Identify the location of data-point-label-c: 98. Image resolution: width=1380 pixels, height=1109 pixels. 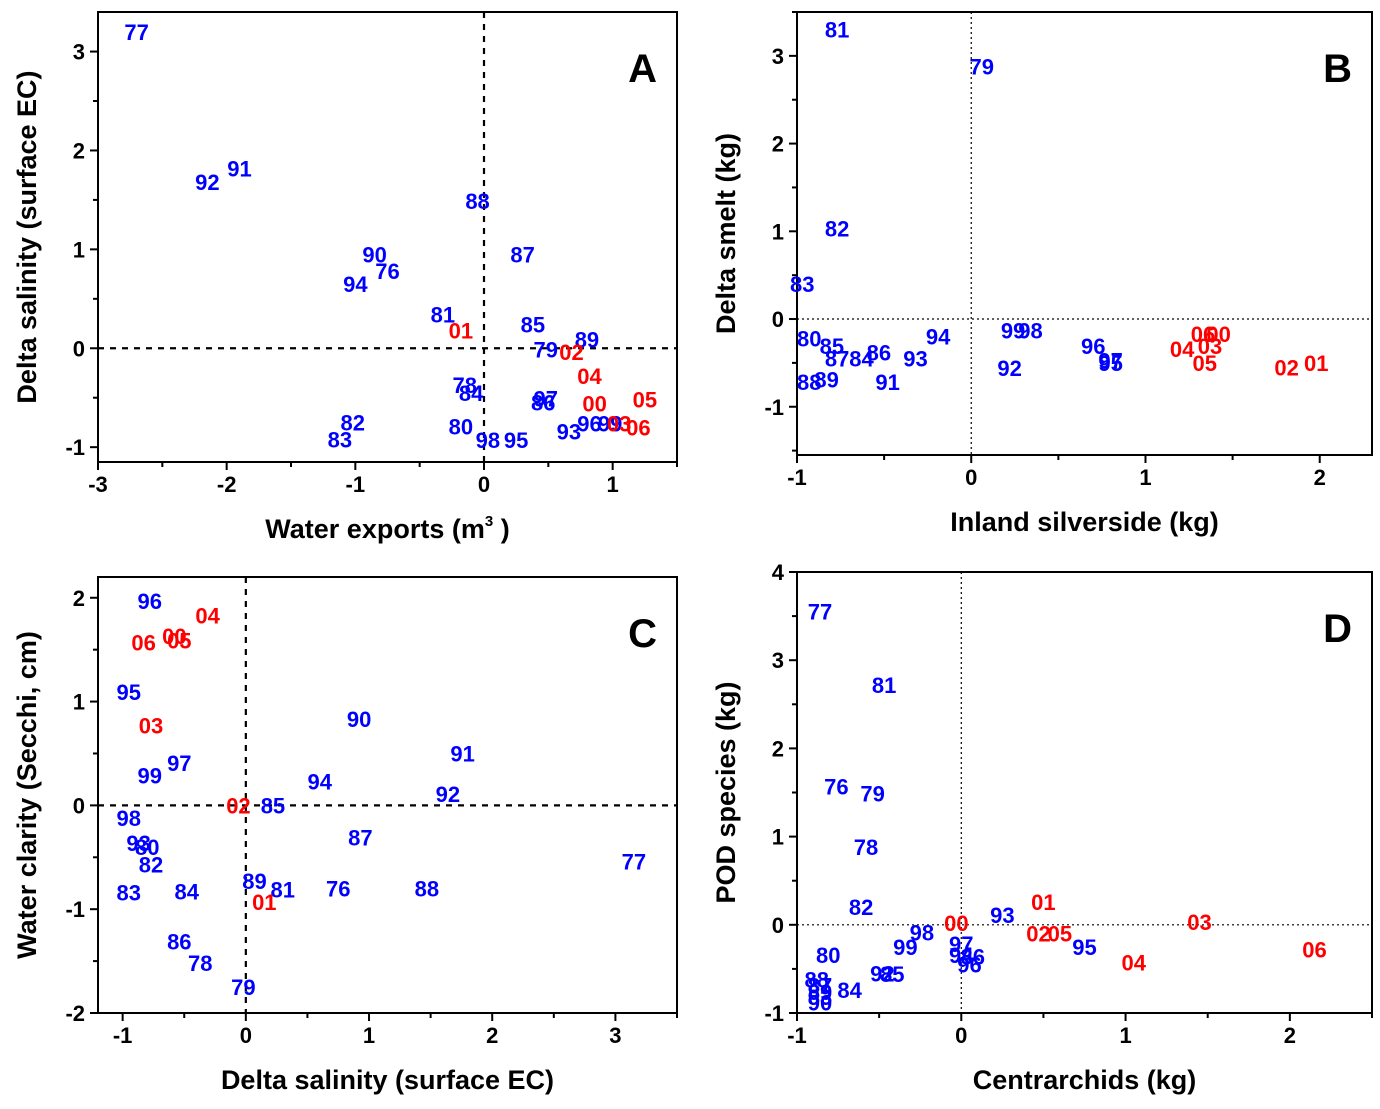
(129, 818).